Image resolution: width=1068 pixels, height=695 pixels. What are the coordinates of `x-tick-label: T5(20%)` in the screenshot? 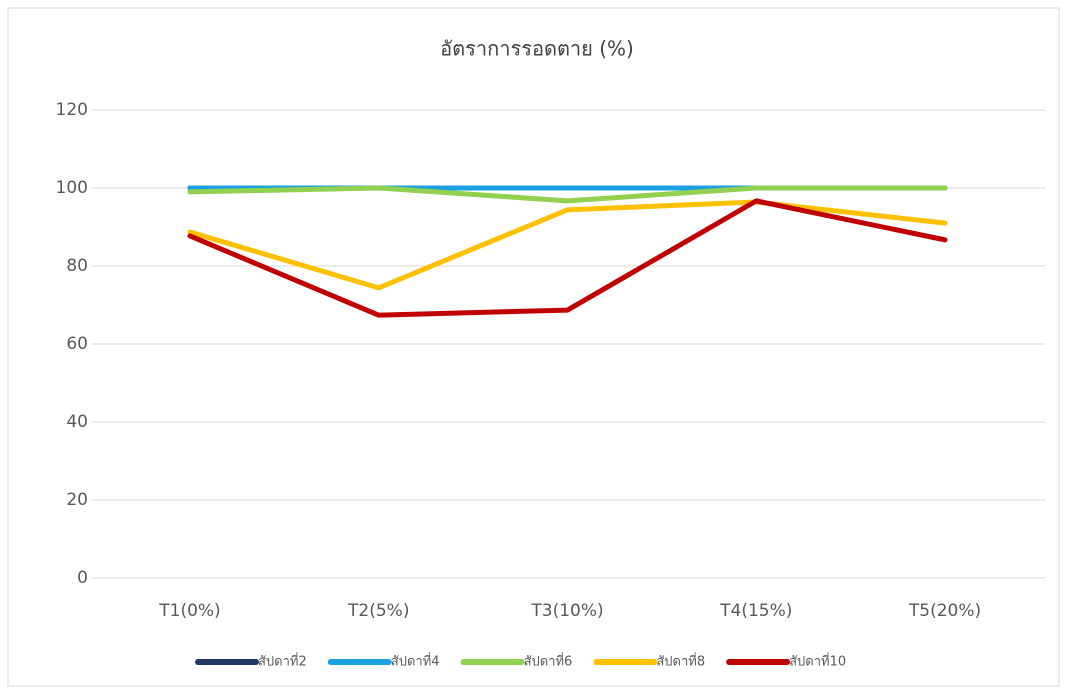 It's located at (944, 611).